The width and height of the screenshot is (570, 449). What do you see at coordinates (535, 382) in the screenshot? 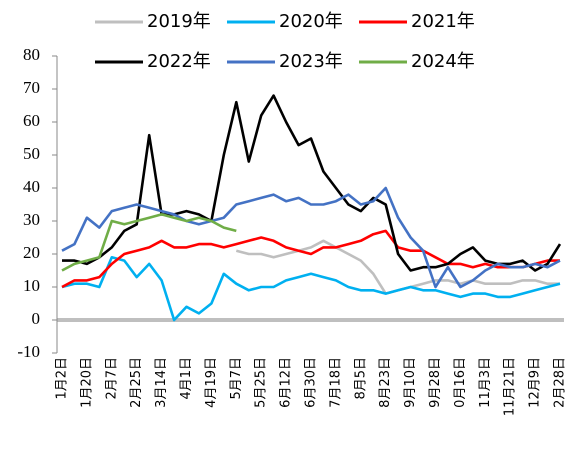
I see `x-tick-label: 12月9日` at bounding box center [535, 382].